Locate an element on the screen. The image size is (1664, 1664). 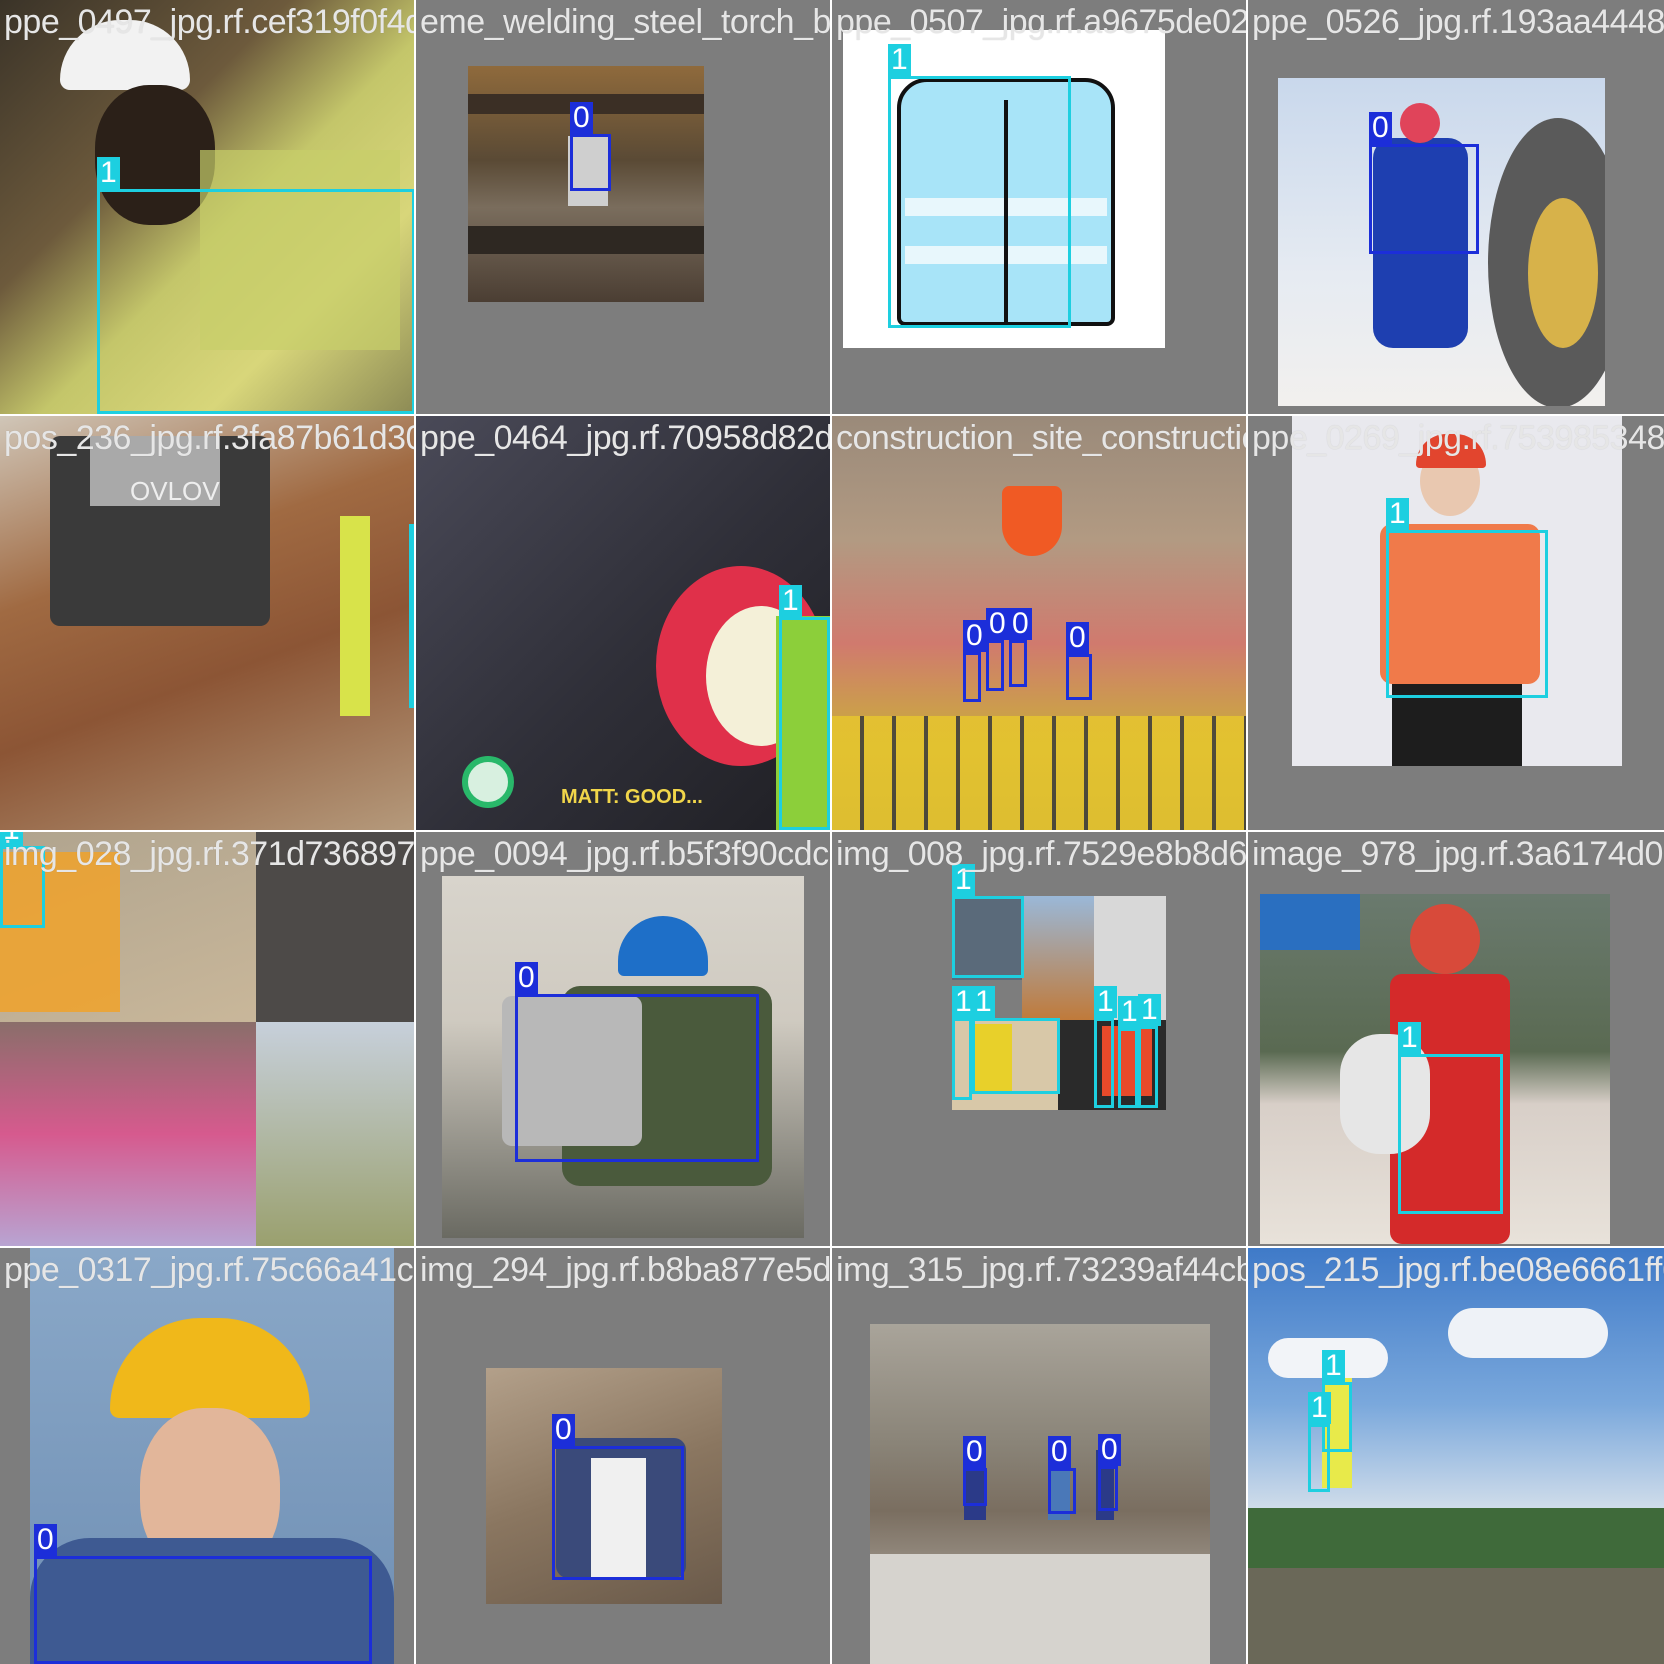
tile-filename: pos_236_jpg.rf.3fa87b61d302b26ebaa7c1c7 is located at coordinates (209, 438).